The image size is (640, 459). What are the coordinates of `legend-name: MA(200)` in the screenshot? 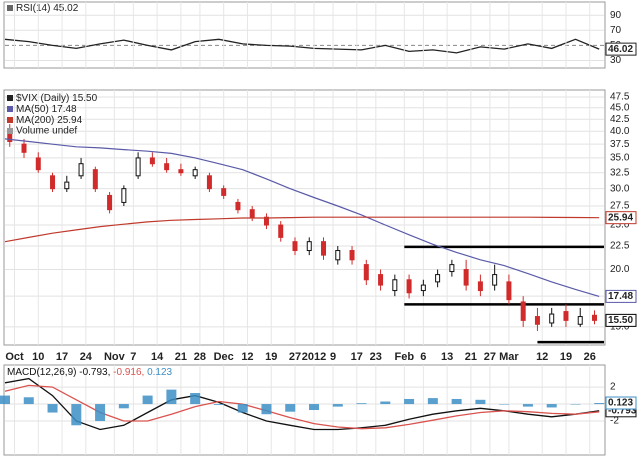 It's located at (35, 120).